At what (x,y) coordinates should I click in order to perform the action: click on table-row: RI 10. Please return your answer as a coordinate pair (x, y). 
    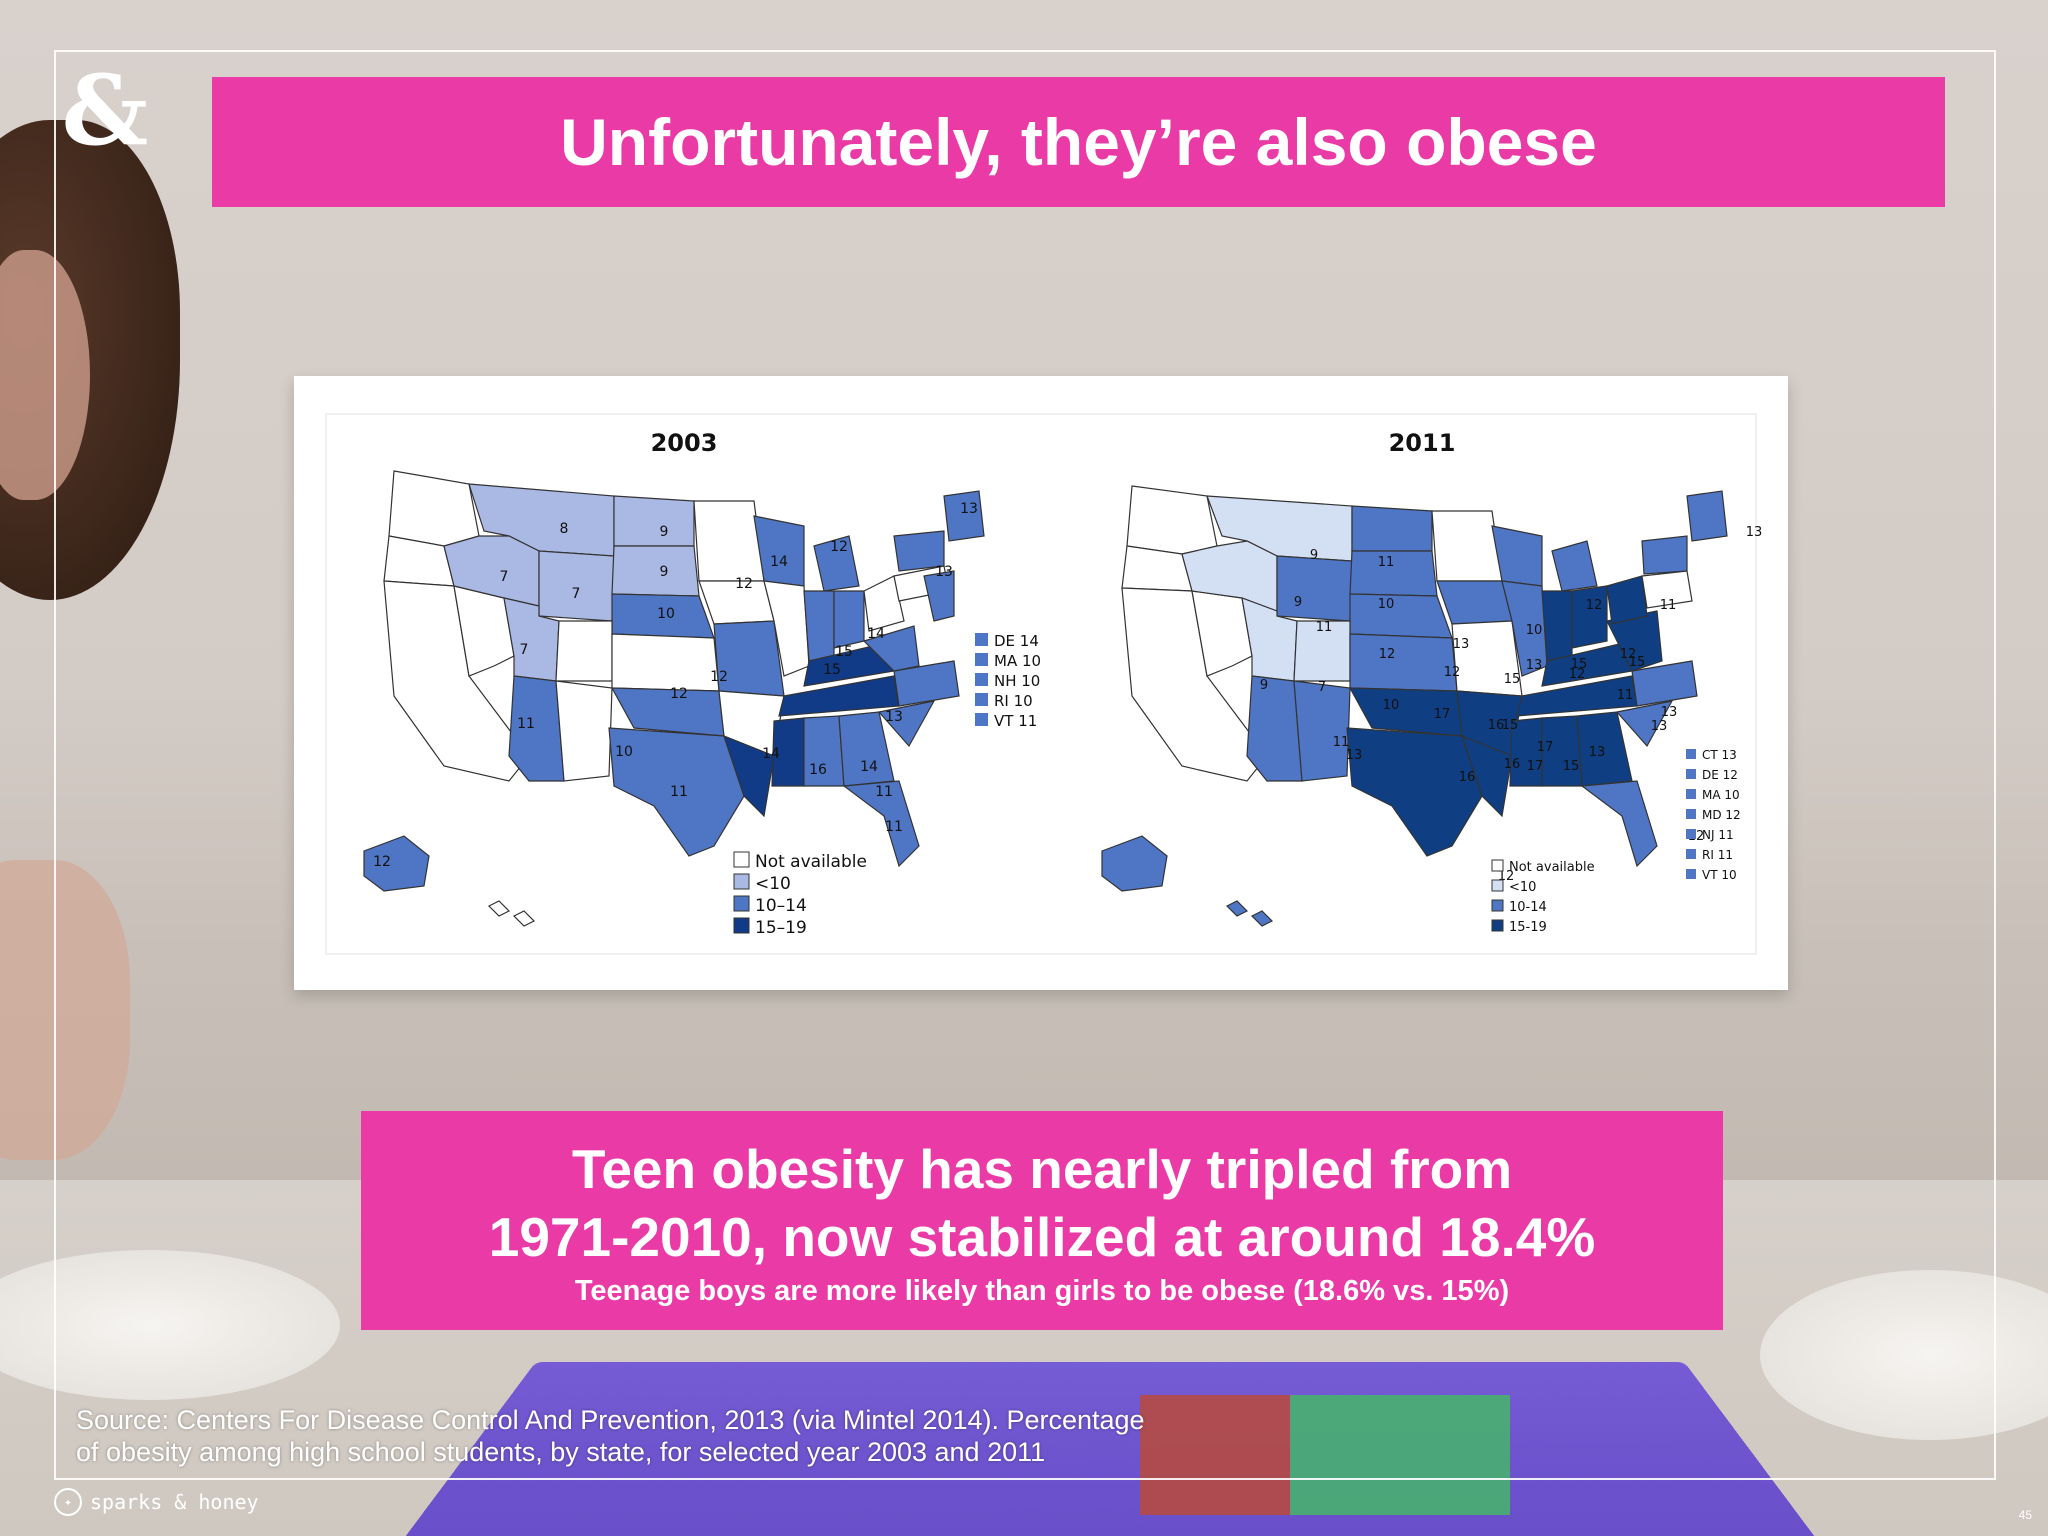
    Looking at the image, I should click on (1013, 701).